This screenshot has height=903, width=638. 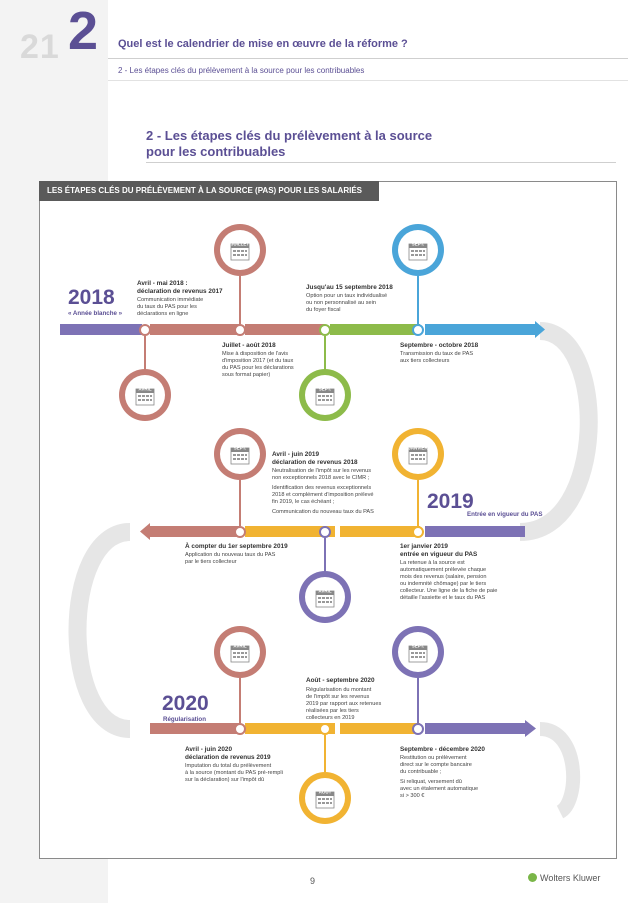 What do you see at coordinates (332, 711) in the screenshot?
I see `event-line: réalisées par les tiers` at bounding box center [332, 711].